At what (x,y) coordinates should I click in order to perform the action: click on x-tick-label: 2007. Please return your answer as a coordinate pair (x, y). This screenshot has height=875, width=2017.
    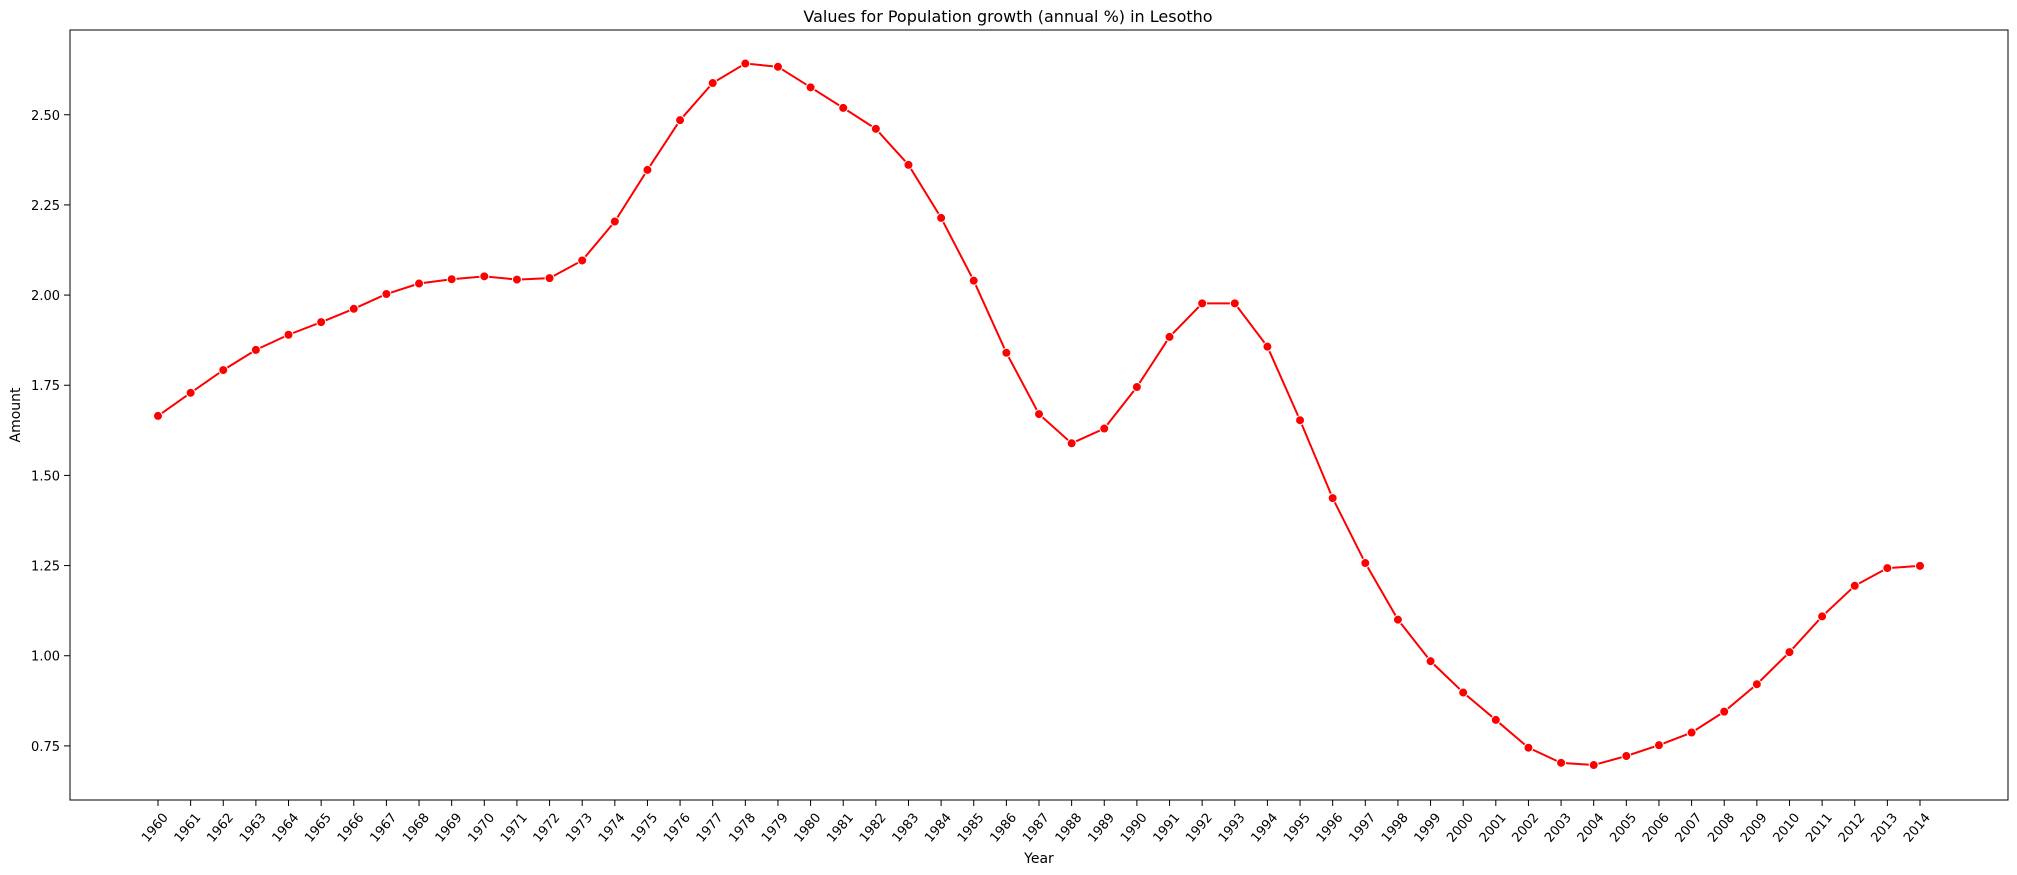
    Looking at the image, I should click on (1689, 828).